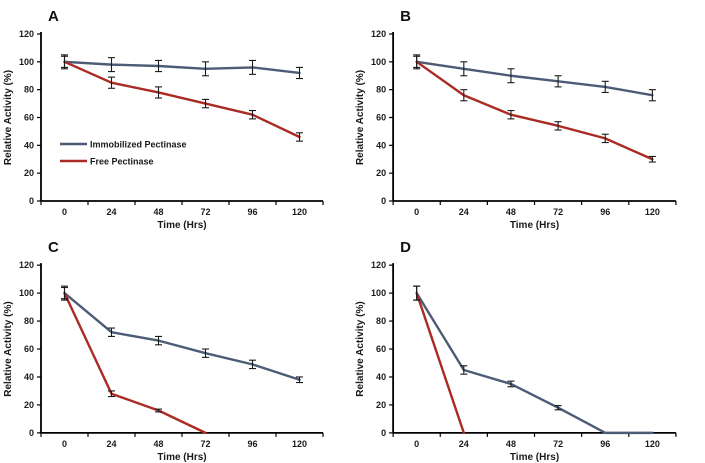 The width and height of the screenshot is (705, 463). I want to click on legend-item-free-pectinase: Free Pectinase, so click(107, 162).